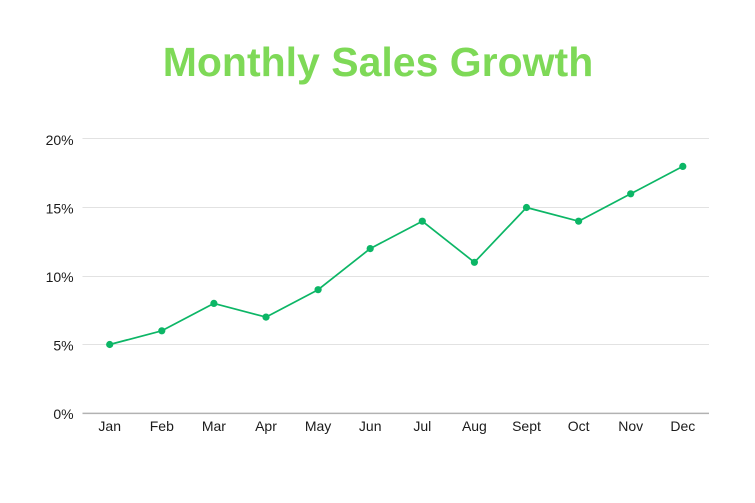 The height and width of the screenshot is (503, 755). I want to click on svg-text: Nov, so click(630, 426).